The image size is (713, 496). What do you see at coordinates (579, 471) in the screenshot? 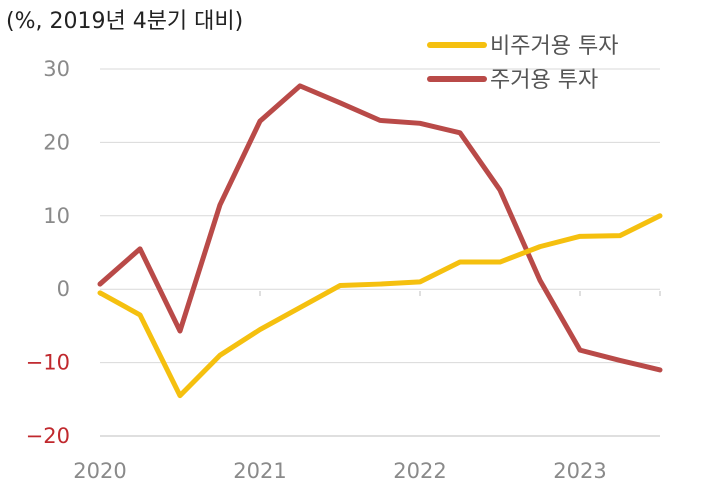
I see `x-tick-label: 2023` at bounding box center [579, 471].